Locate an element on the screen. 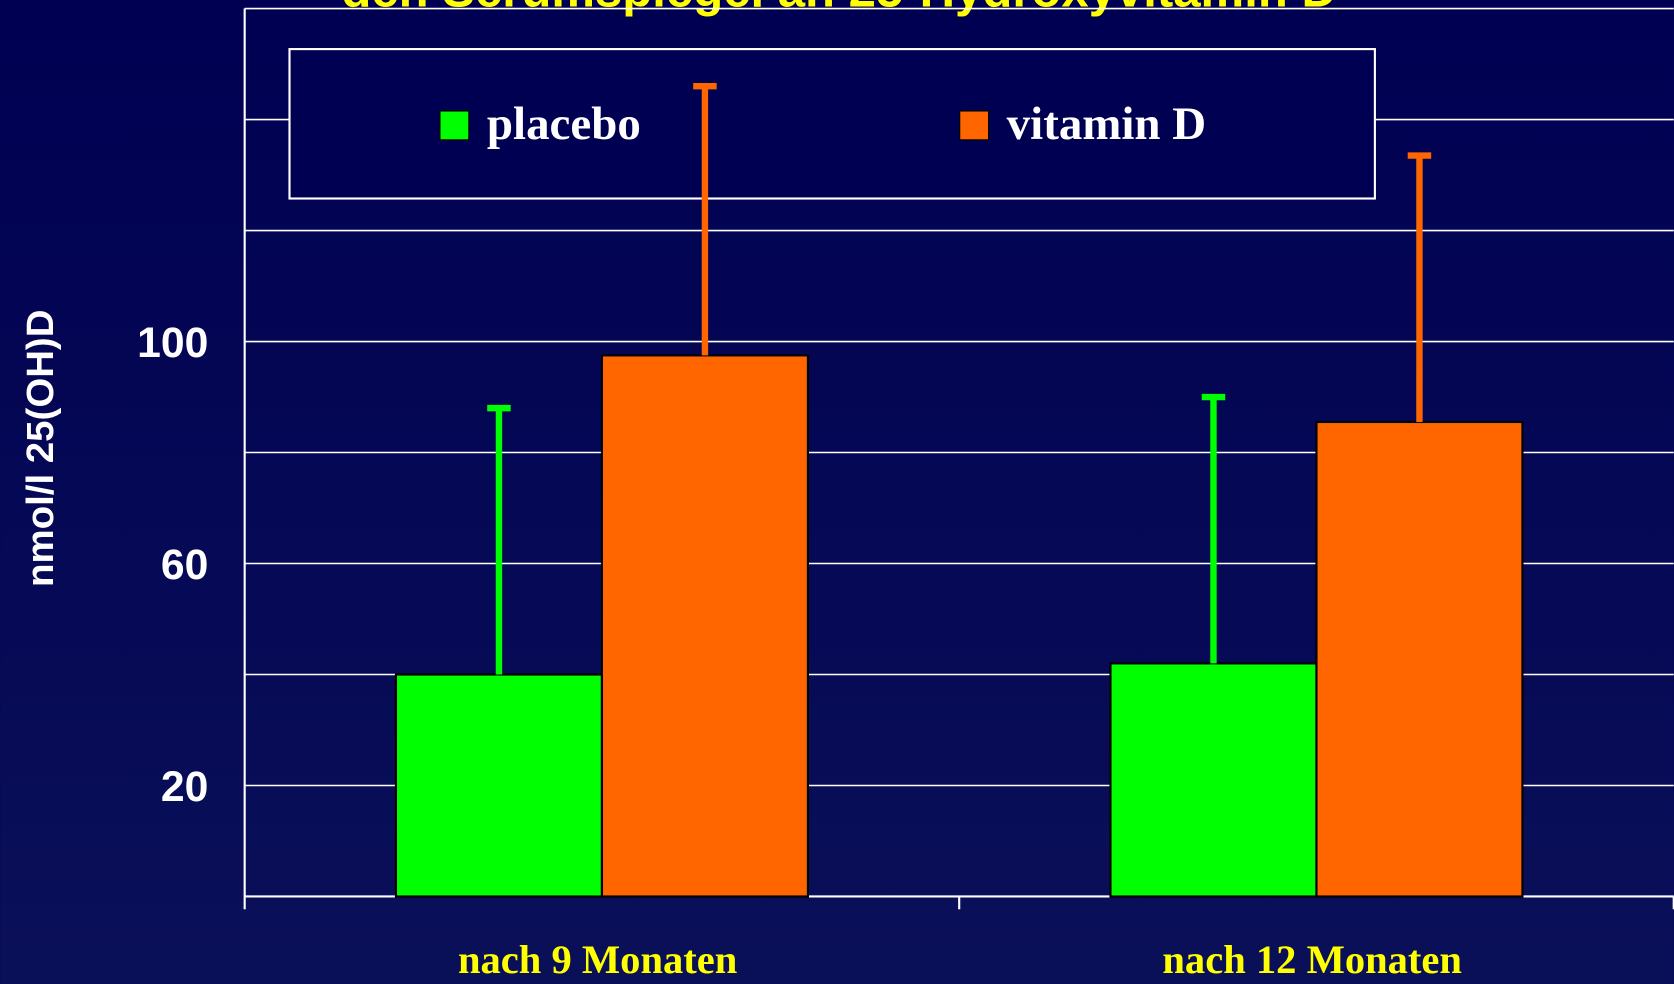 The width and height of the screenshot is (1674, 984). x-tick-label: nach 9 Monaten is located at coordinates (597, 959).